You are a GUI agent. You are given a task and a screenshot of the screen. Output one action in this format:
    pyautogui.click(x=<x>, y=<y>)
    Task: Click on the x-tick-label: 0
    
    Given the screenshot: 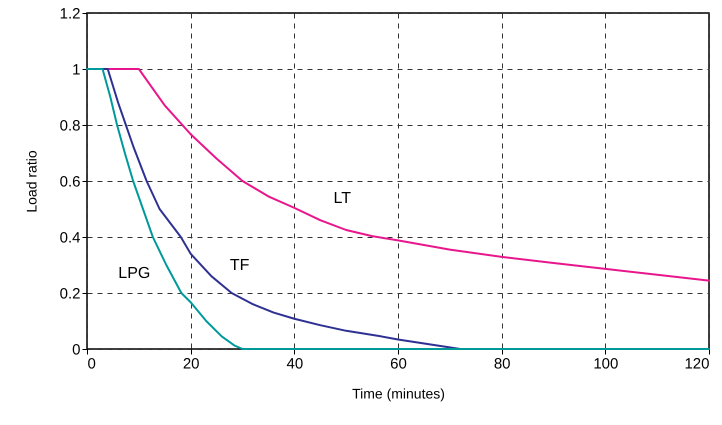 What is the action you would take?
    pyautogui.click(x=92, y=364)
    